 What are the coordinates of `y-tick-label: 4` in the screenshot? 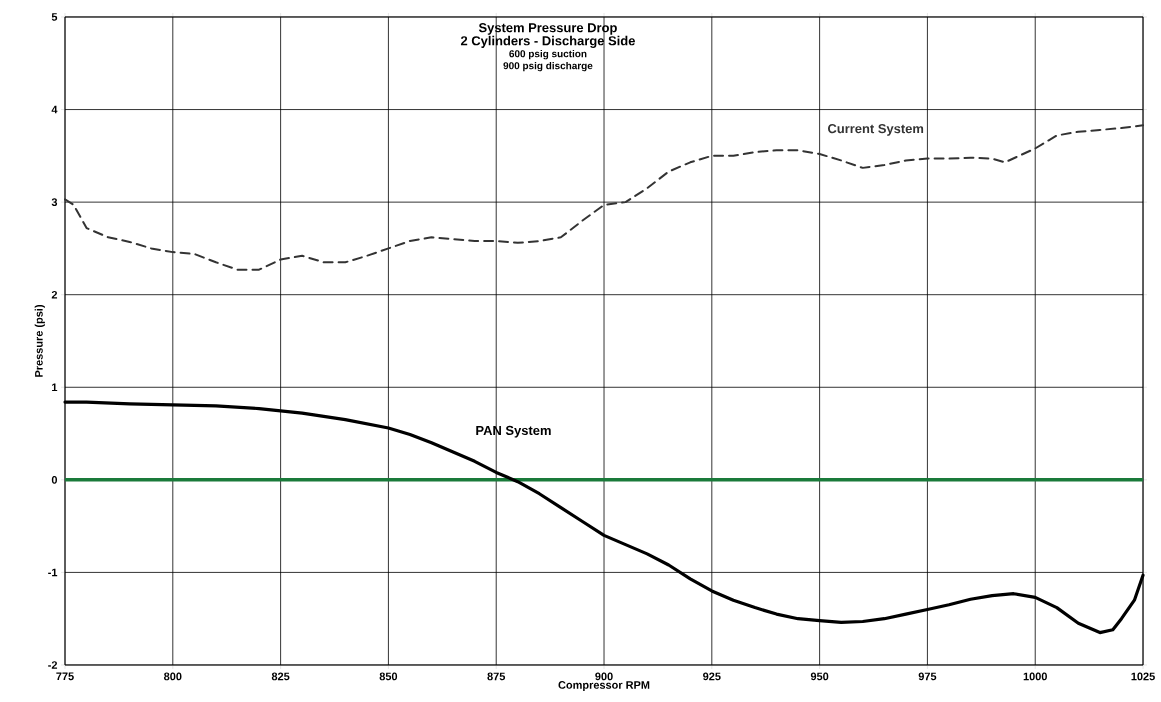 It's located at (54, 109).